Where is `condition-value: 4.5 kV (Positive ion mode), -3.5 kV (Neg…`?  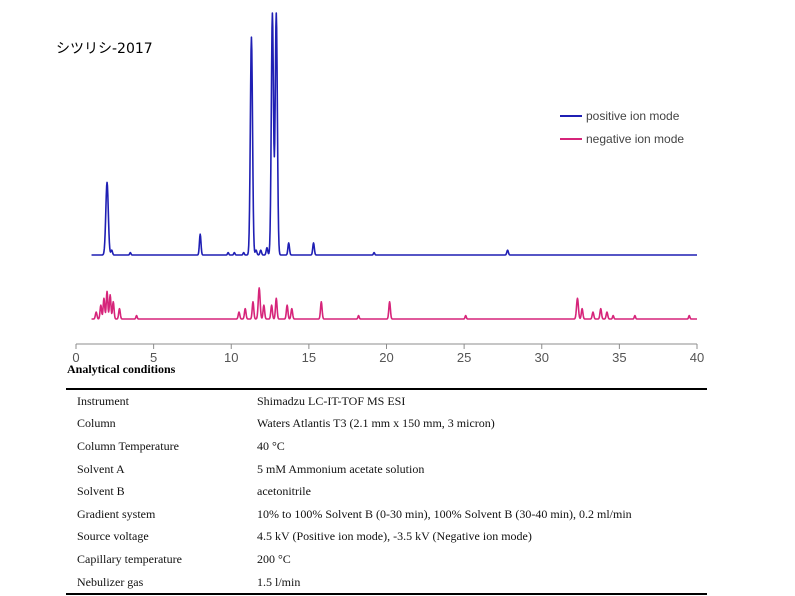 condition-value: 4.5 kV (Positive ion mode), -3.5 kV (Neg… is located at coordinates (394, 536).